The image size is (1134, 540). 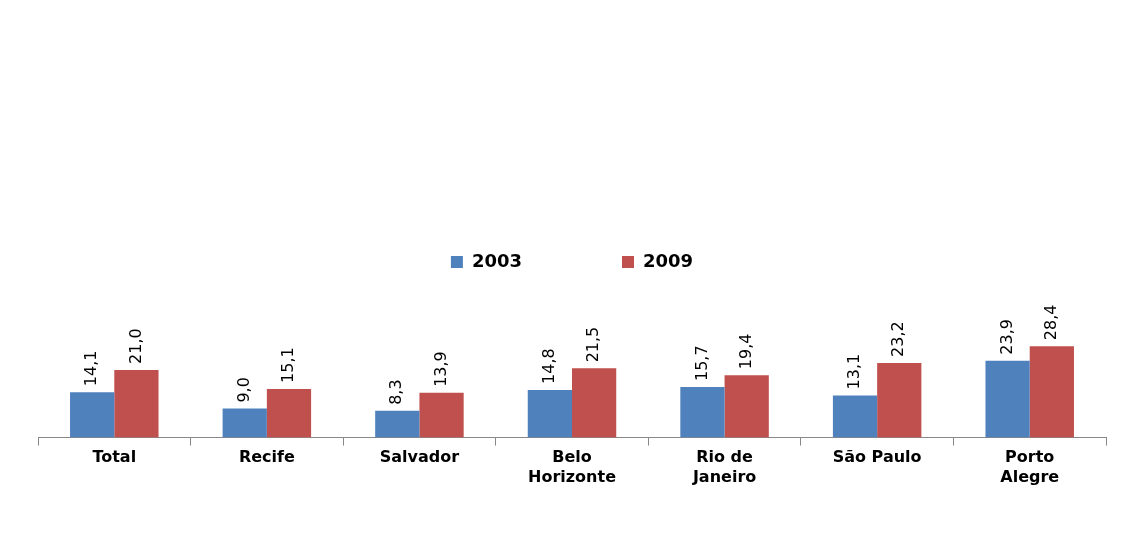 What do you see at coordinates (266, 457) in the screenshot?
I see `x-tick-label: Recife` at bounding box center [266, 457].